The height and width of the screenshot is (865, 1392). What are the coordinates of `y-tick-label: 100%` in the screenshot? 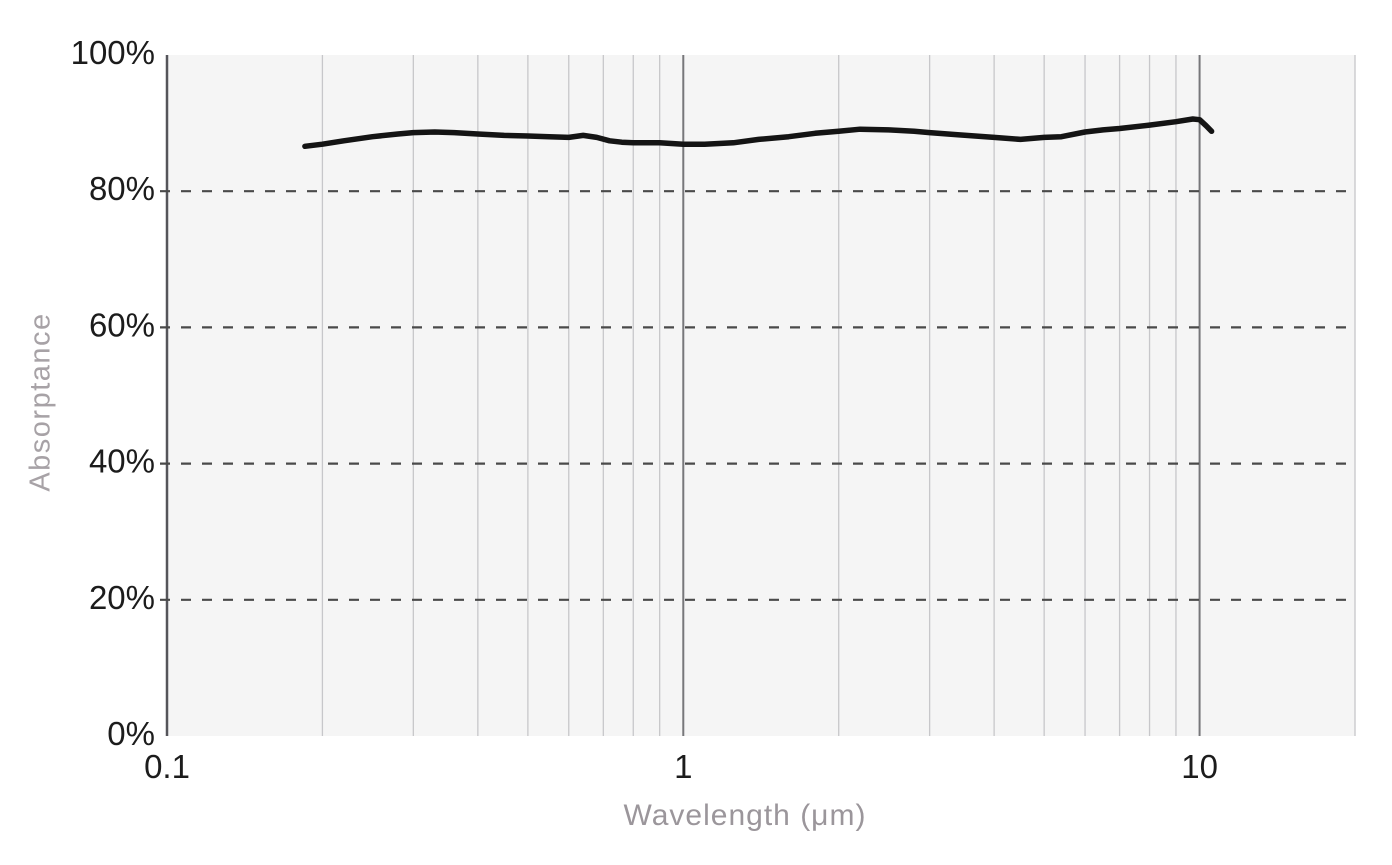 It's located at (113, 52).